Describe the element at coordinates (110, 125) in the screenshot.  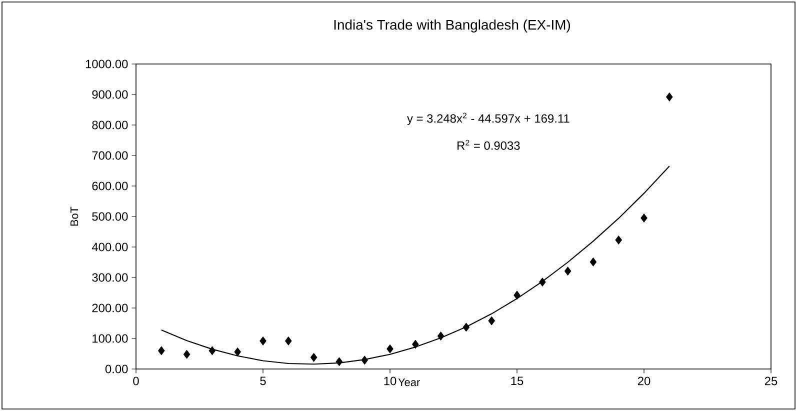
I see `y-tick-label: 800.00` at that location.